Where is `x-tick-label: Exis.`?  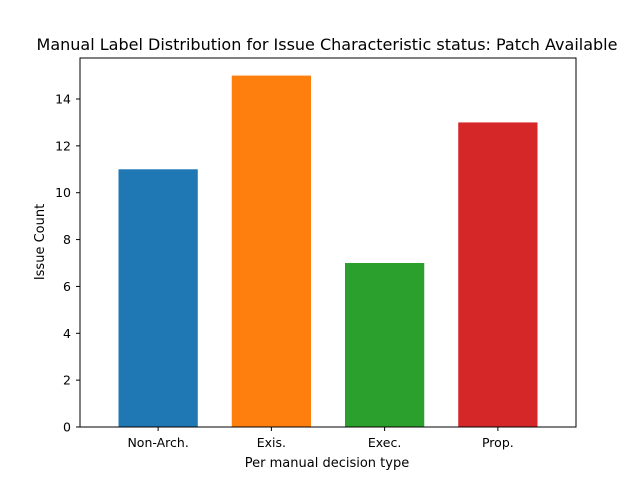
x-tick-label: Exis. is located at coordinates (271, 442).